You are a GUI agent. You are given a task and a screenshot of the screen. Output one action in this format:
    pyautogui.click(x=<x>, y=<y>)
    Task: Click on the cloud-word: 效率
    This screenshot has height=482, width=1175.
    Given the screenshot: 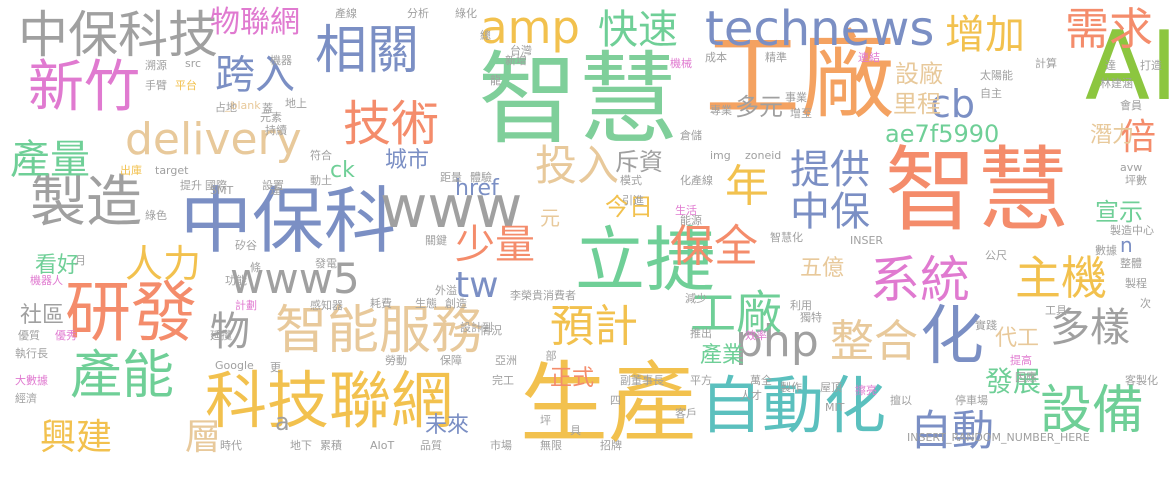 What is the action you would take?
    pyautogui.click(x=756, y=335)
    